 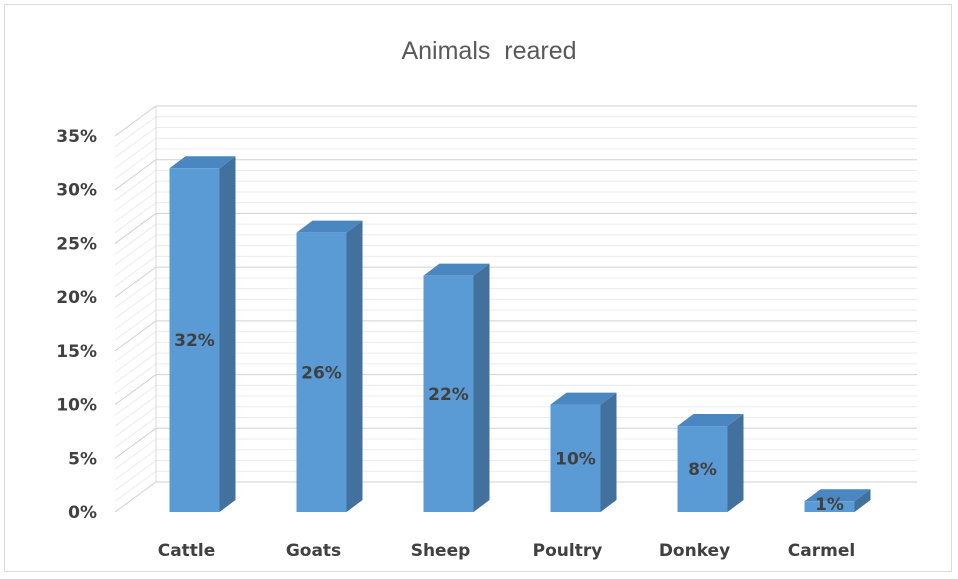 I want to click on category-label: Donkey, so click(x=694, y=551).